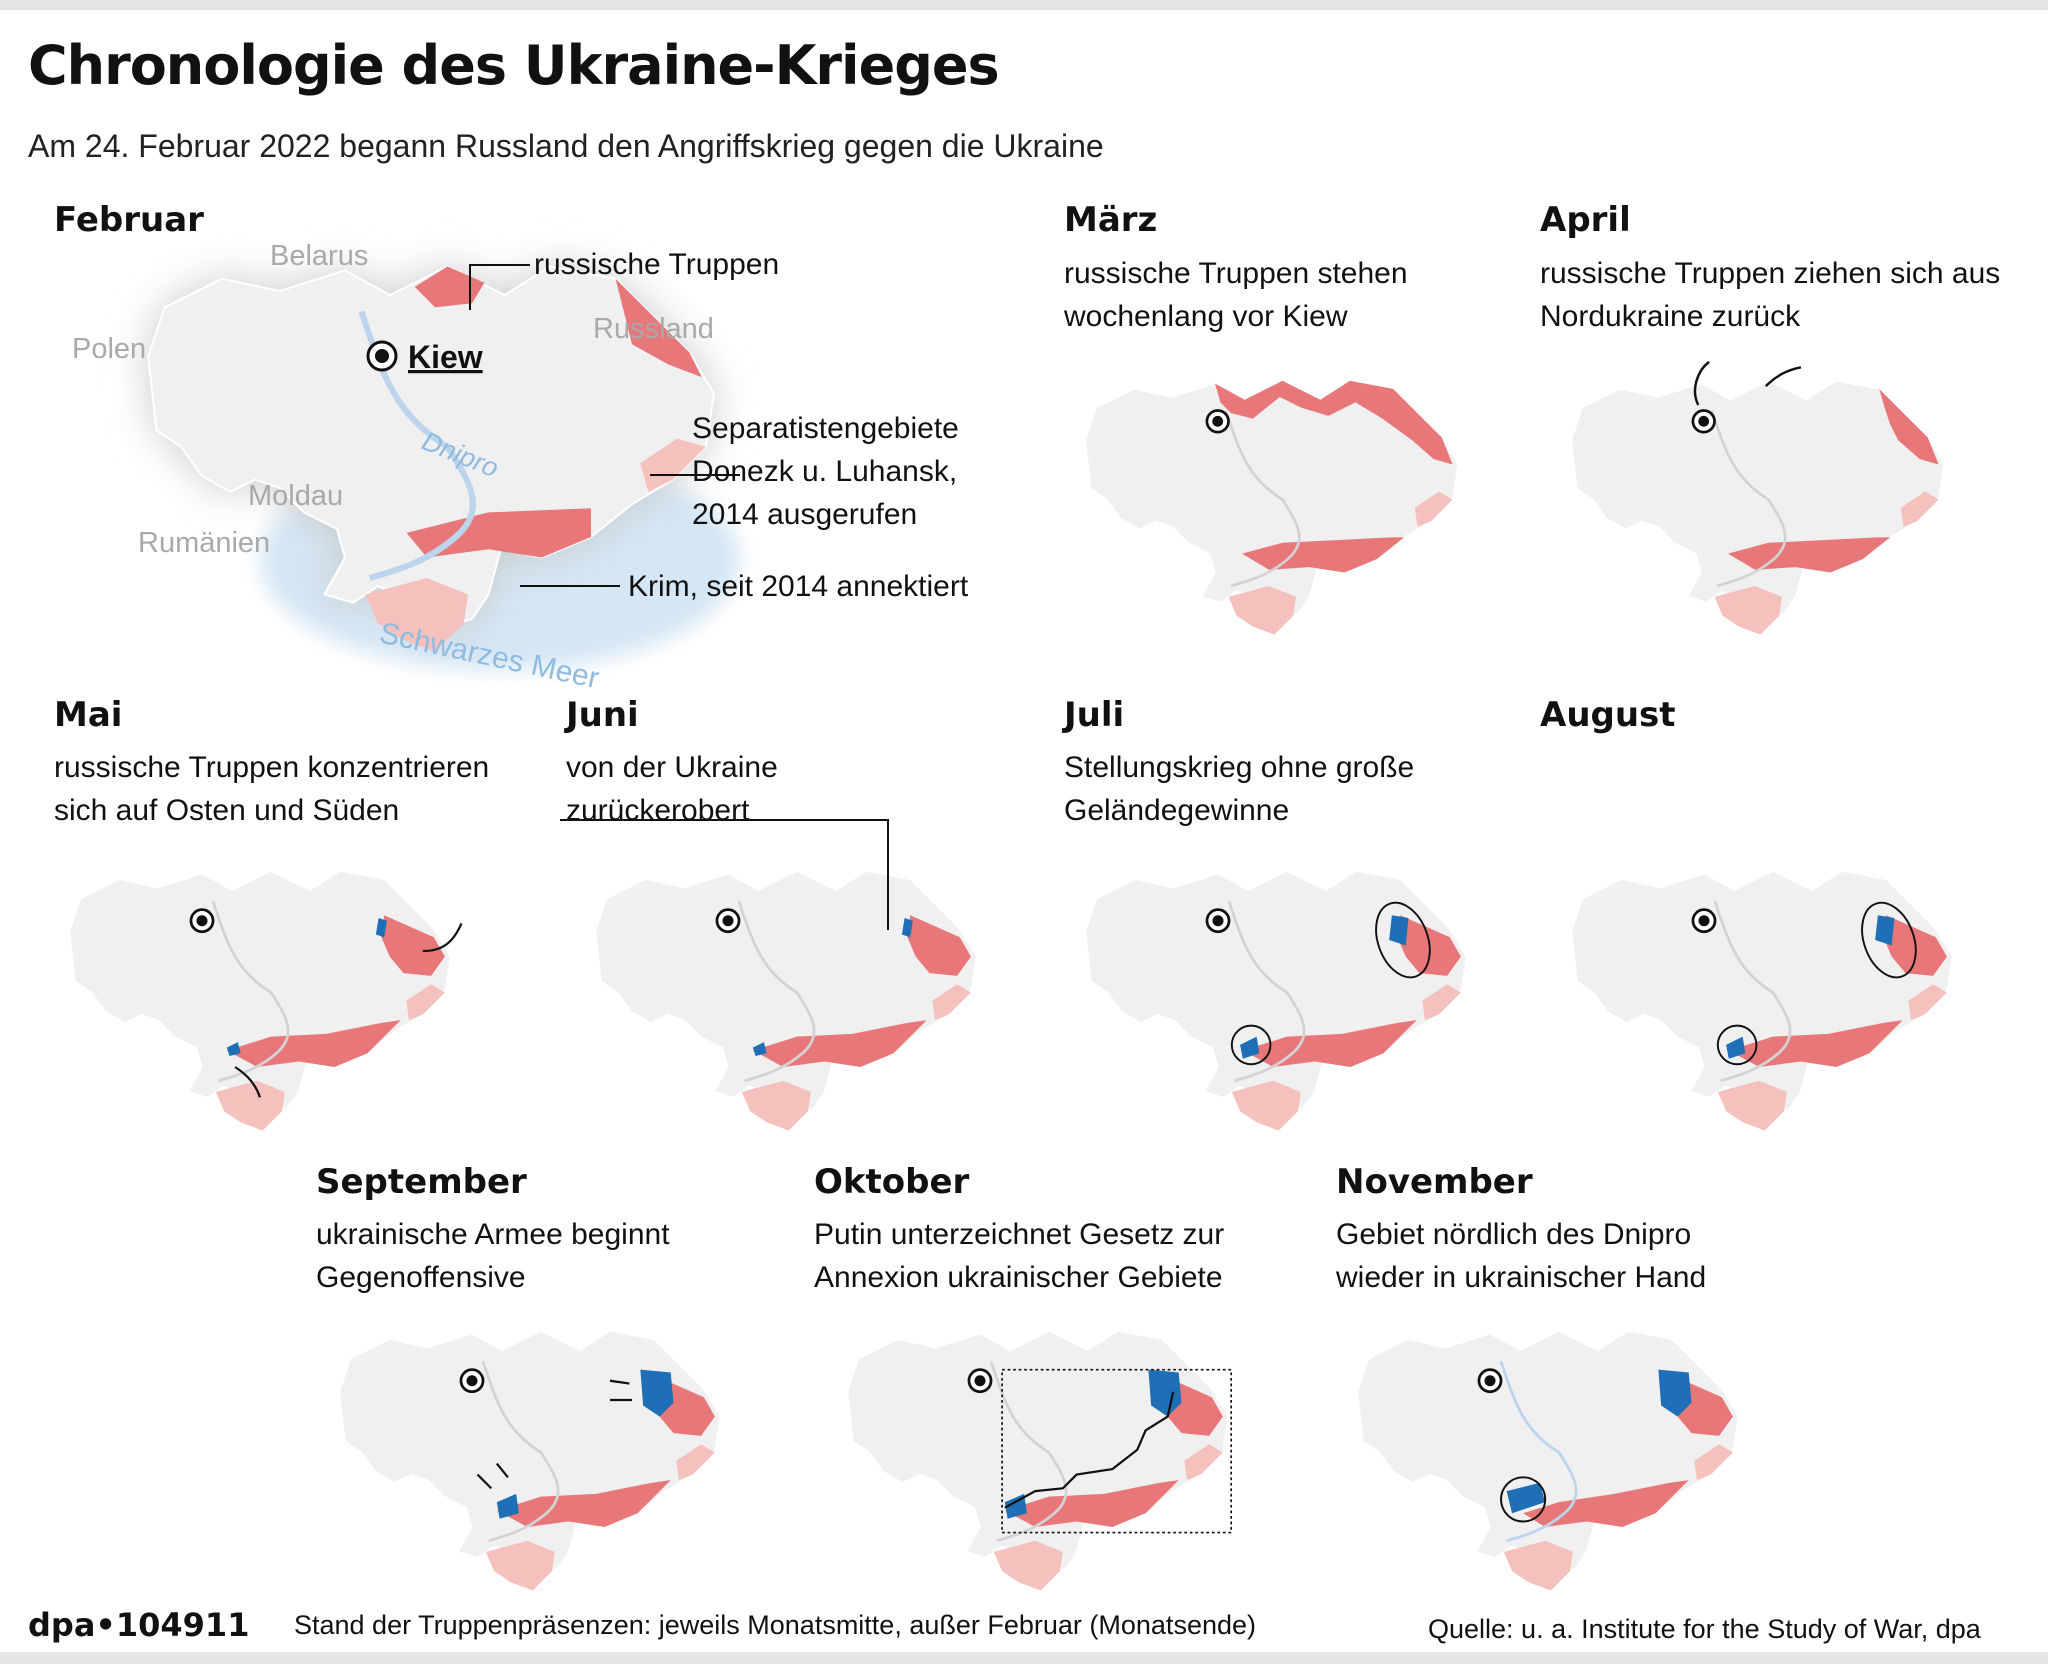 This screenshot has width=2048, height=1664. I want to click on month-desc-line: Gegenoffensive, so click(421, 1277).